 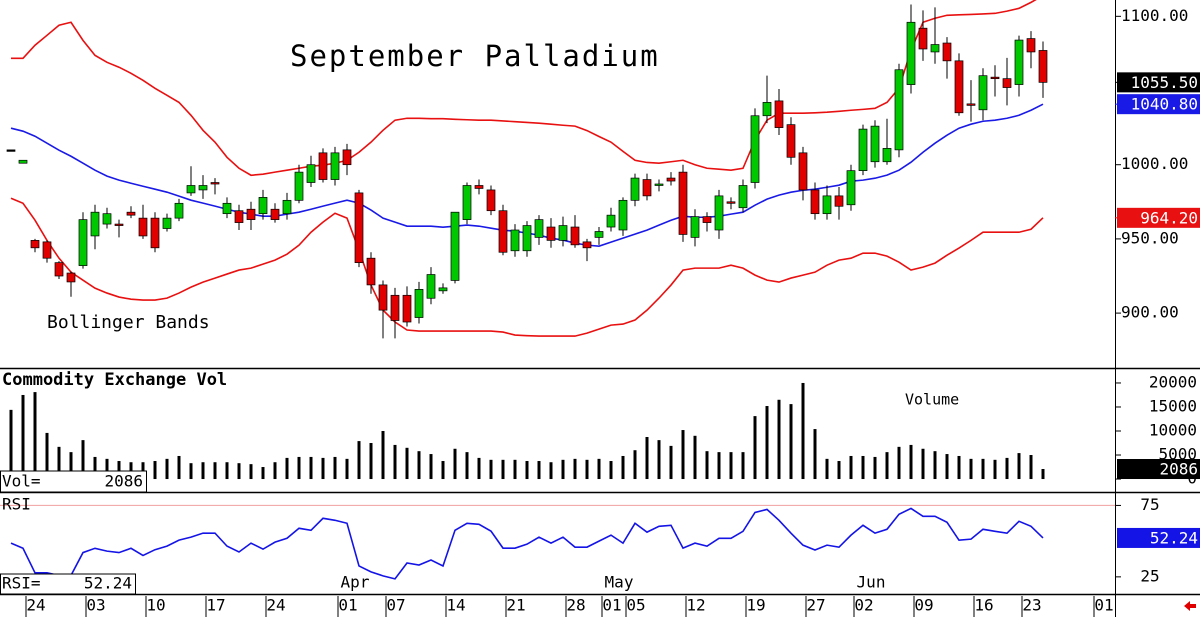 I want to click on x-tick-label: 16, so click(x=983, y=605).